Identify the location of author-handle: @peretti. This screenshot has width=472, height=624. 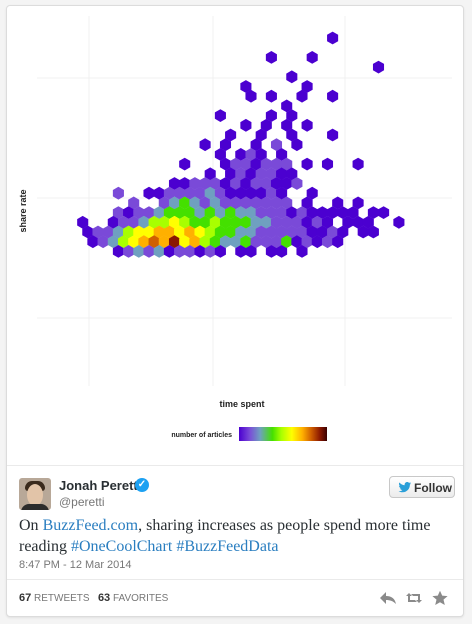
(82, 502).